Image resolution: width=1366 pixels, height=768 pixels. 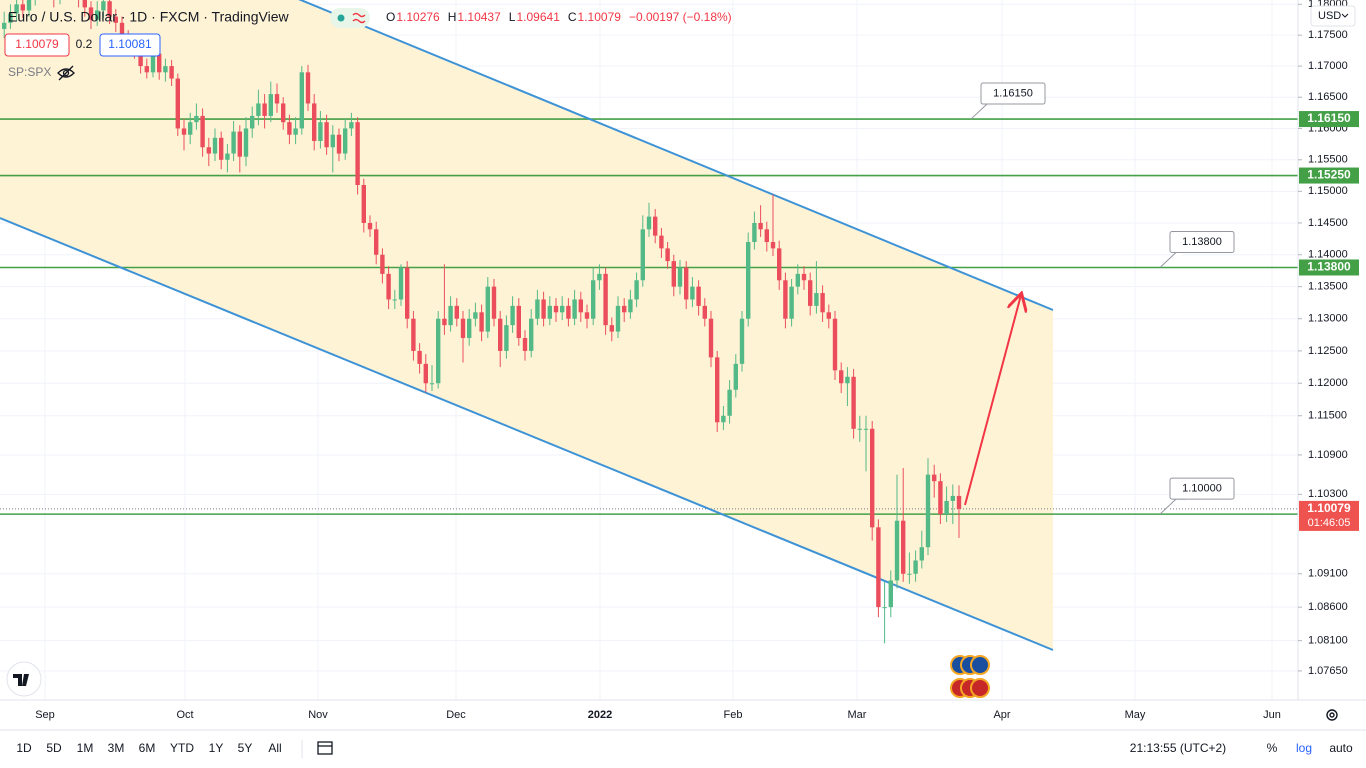 I want to click on forecast-arrow, so click(x=992, y=400).